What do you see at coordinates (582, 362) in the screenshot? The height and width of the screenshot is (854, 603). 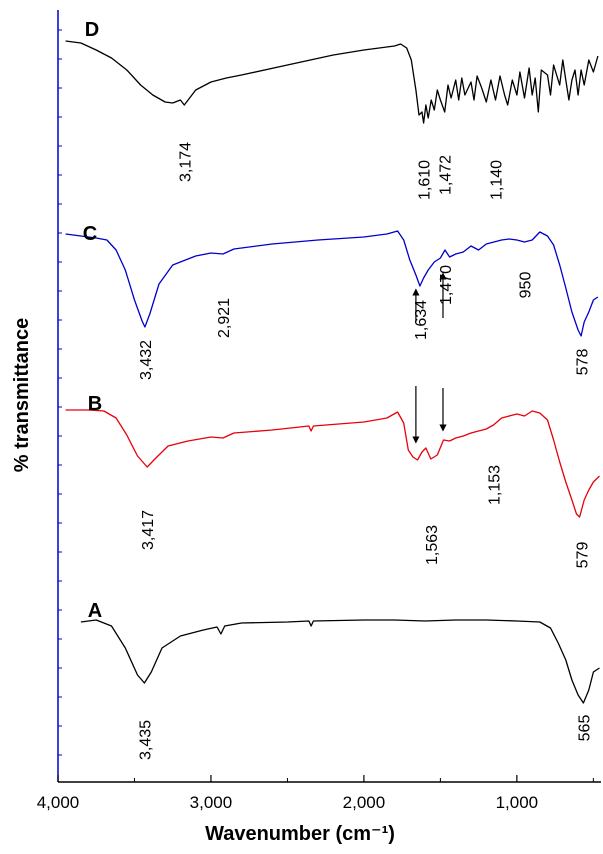 I see `peak-label-c: 578` at bounding box center [582, 362].